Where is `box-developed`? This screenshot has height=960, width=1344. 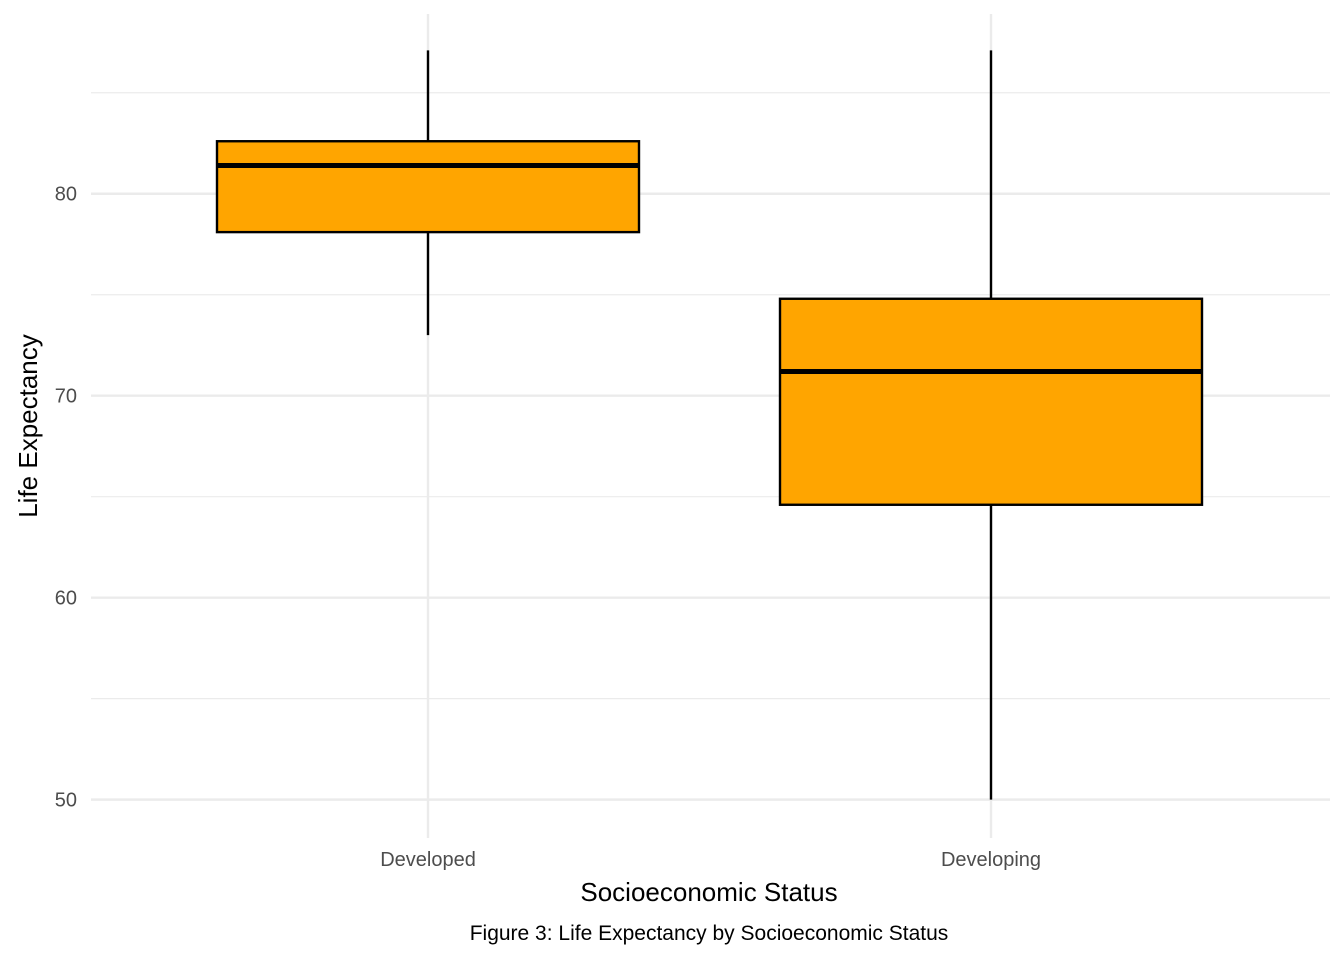
box-developed is located at coordinates (428, 193).